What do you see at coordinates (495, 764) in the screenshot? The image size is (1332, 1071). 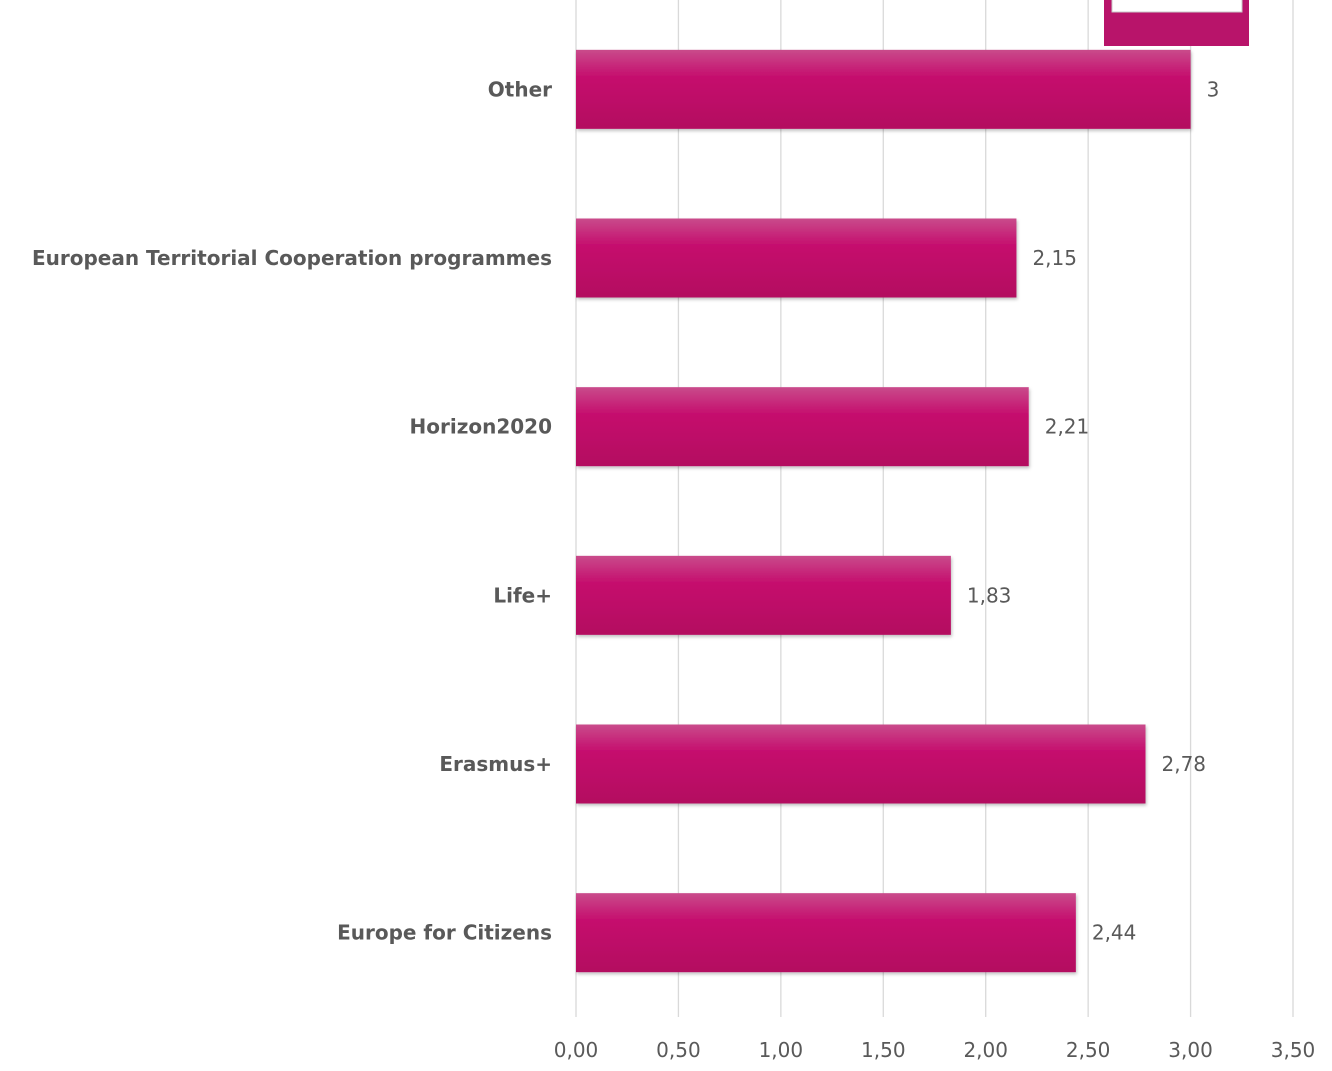 I see `category-label: Erasmus+` at bounding box center [495, 764].